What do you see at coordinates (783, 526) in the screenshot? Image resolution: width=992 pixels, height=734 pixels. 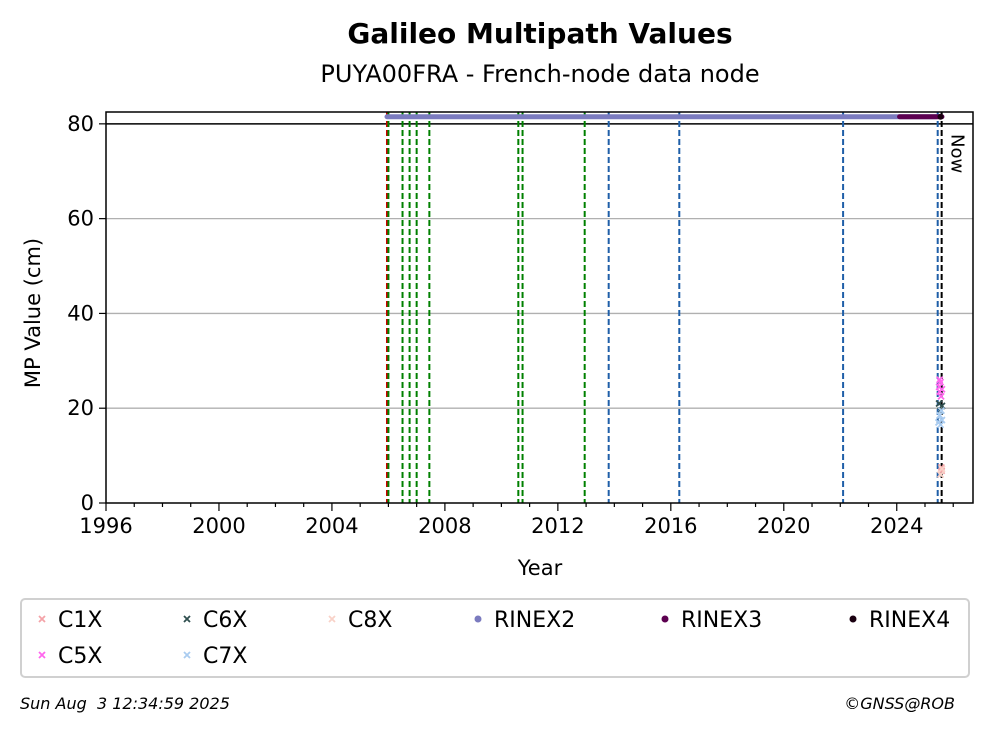 I see `x-tick-label: 2020` at bounding box center [783, 526].